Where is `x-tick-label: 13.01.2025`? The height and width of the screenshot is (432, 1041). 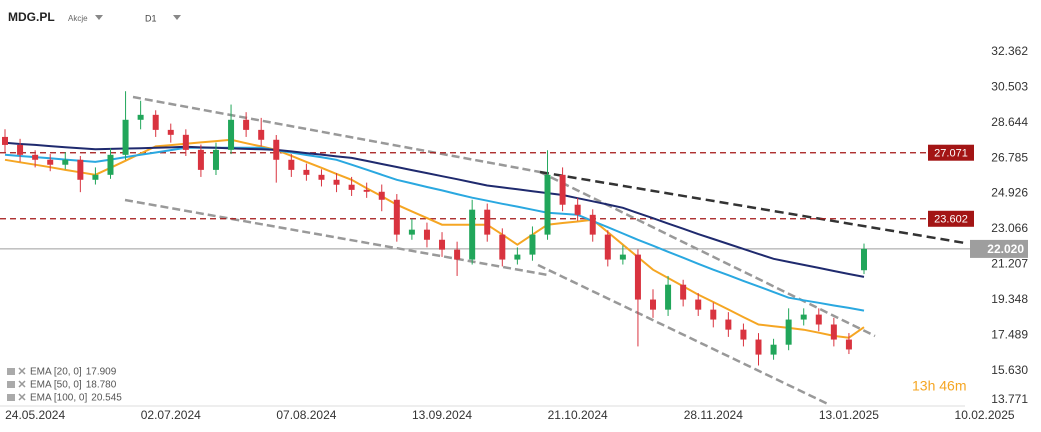
x-tick-label: 13.01.2025 is located at coordinates (849, 415).